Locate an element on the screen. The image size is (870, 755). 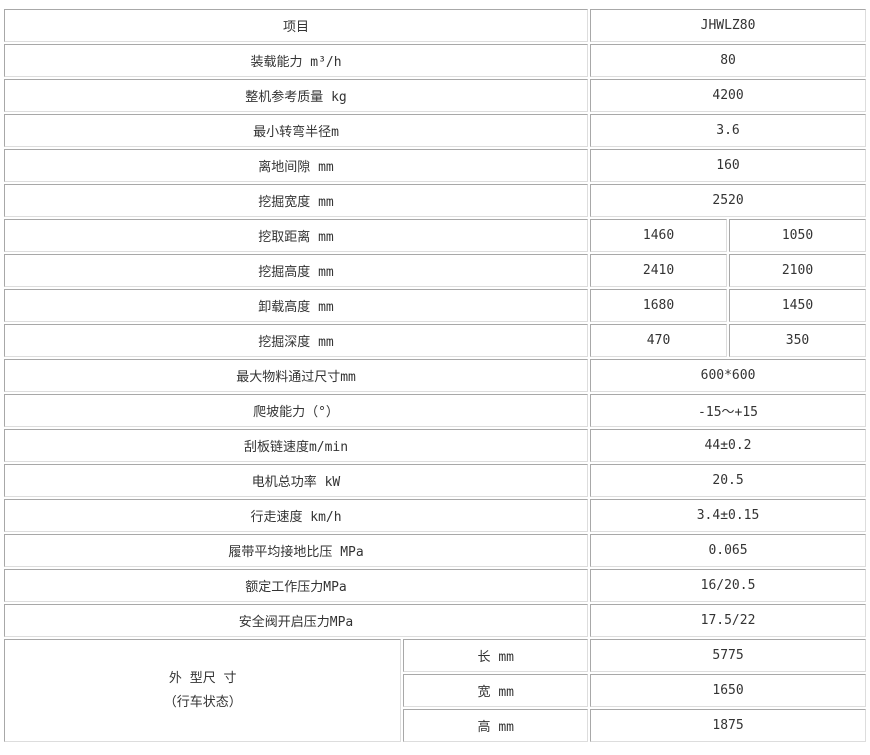
spec-row: 挖掘深度 mm 470 350 is located at coordinates (435, 340).